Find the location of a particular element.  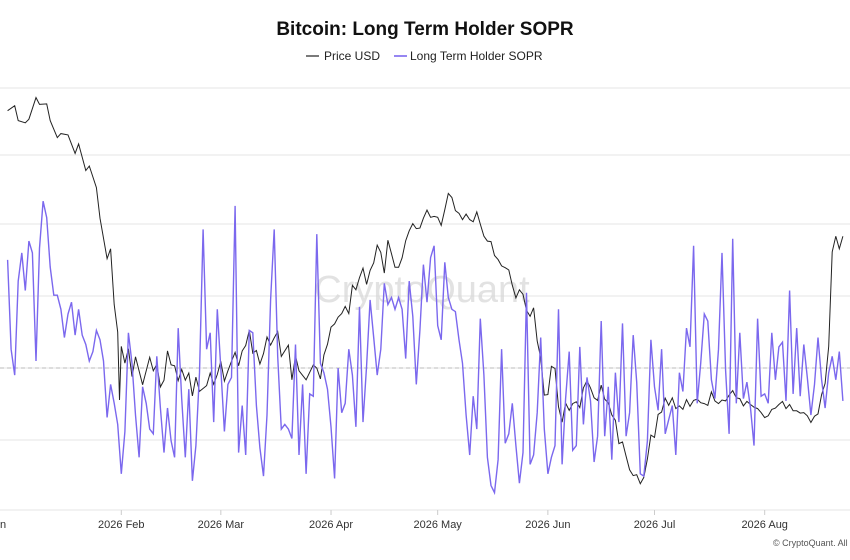

x-tick-label: 2026 Mar is located at coordinates (221, 525).